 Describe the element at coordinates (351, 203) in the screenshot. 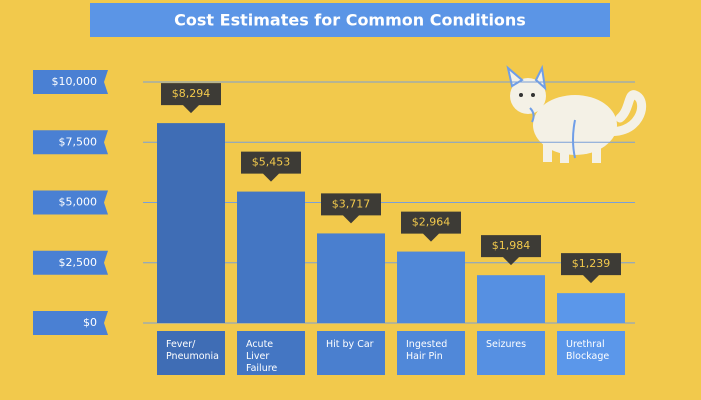

I see `value-label: $3,717` at that location.